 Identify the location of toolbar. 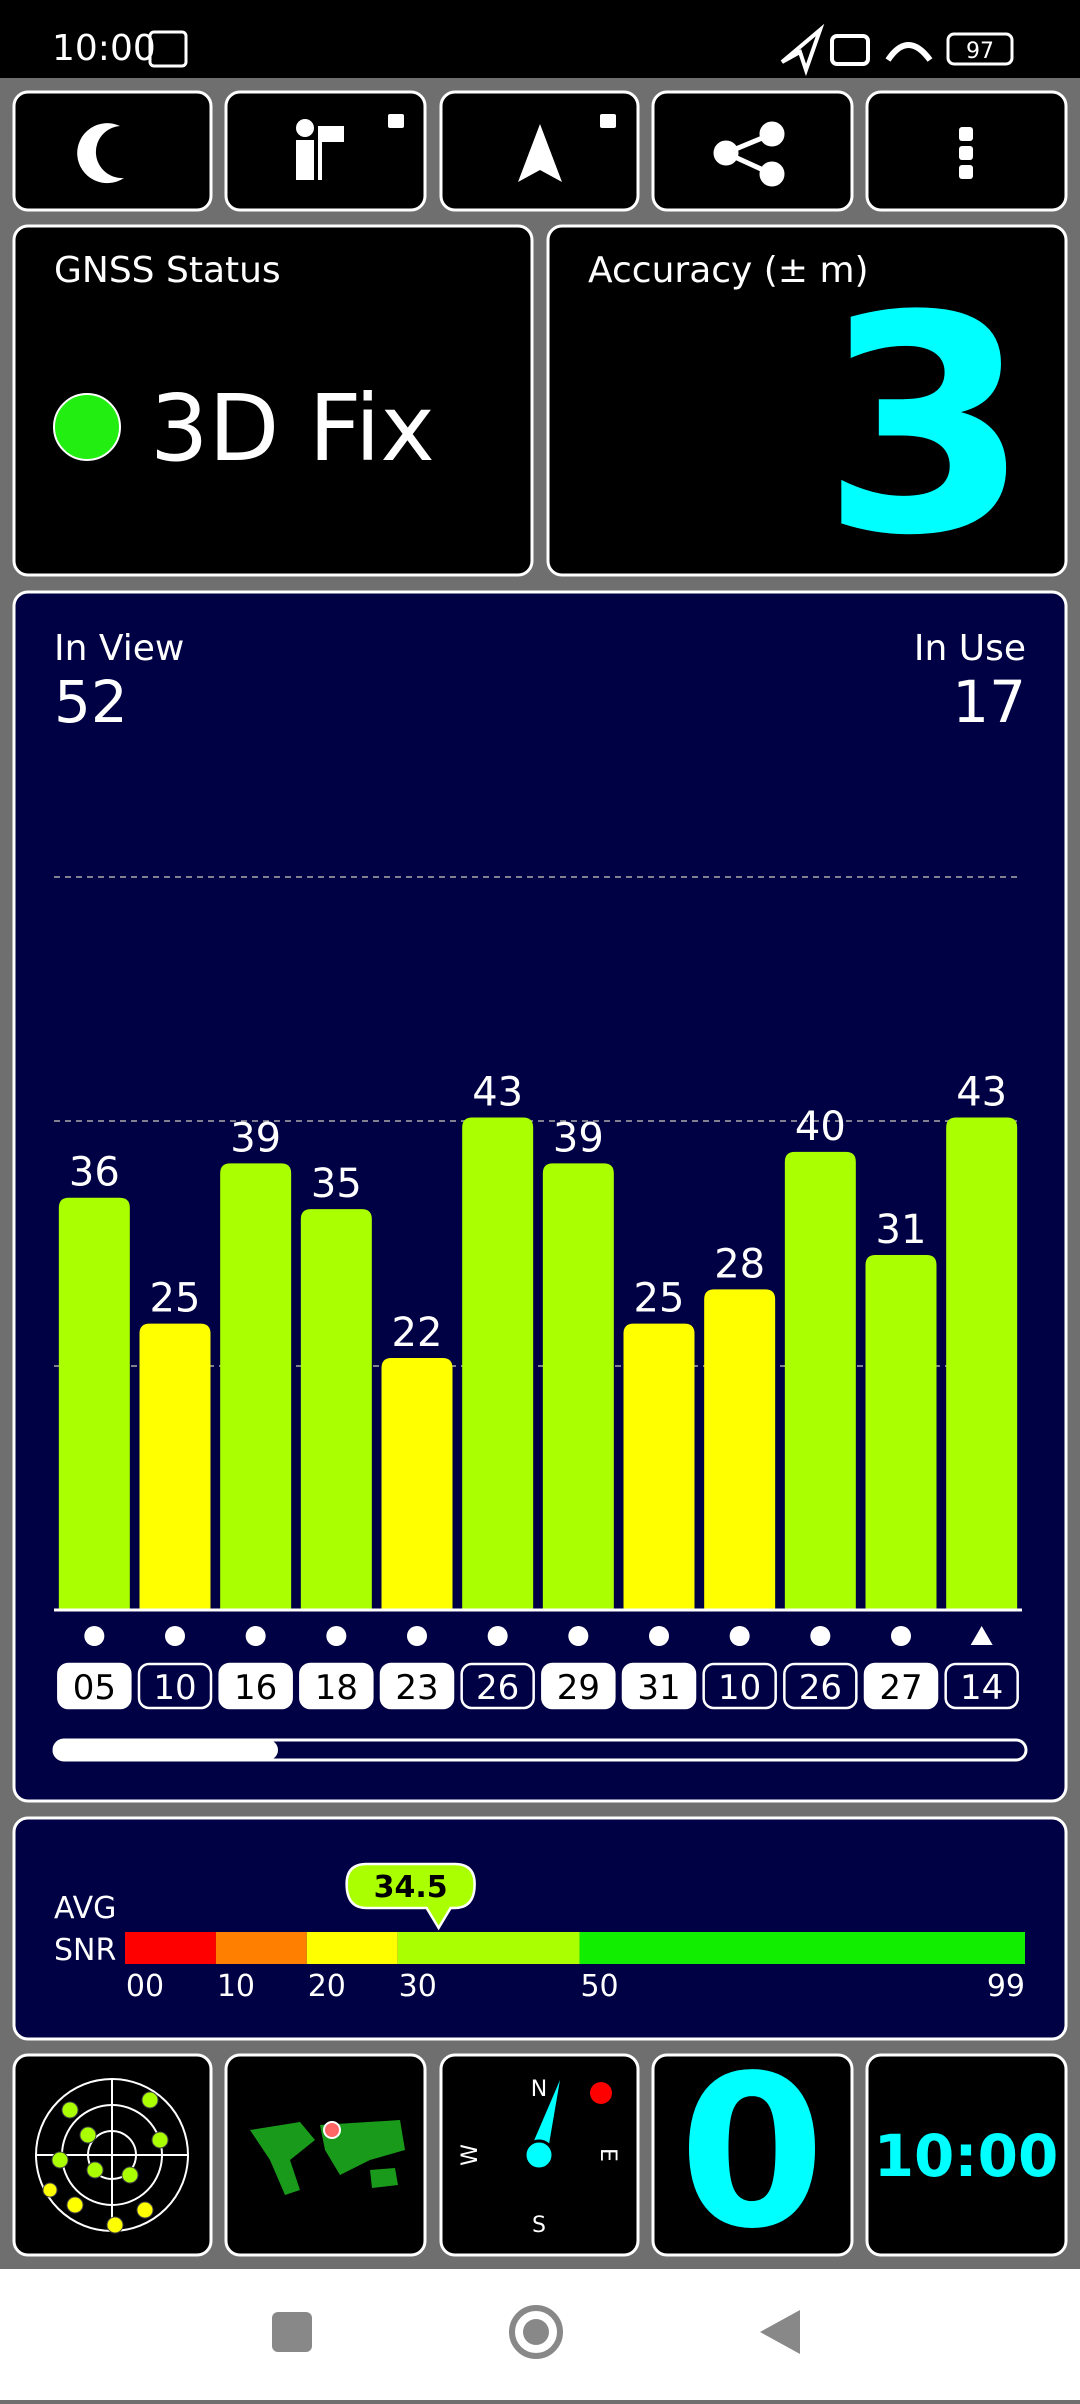
(540, 151).